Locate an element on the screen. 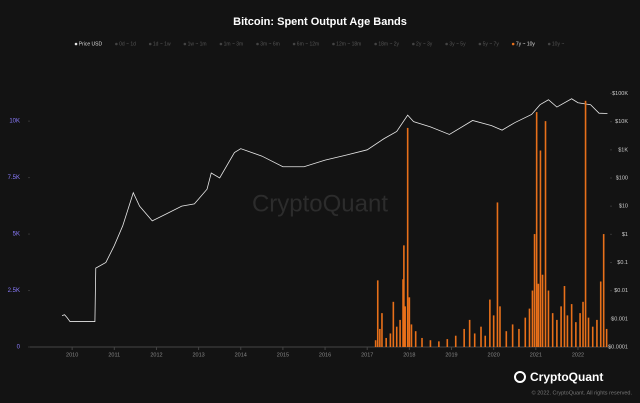  legend-label: 3y ~ 5y is located at coordinates (457, 44).